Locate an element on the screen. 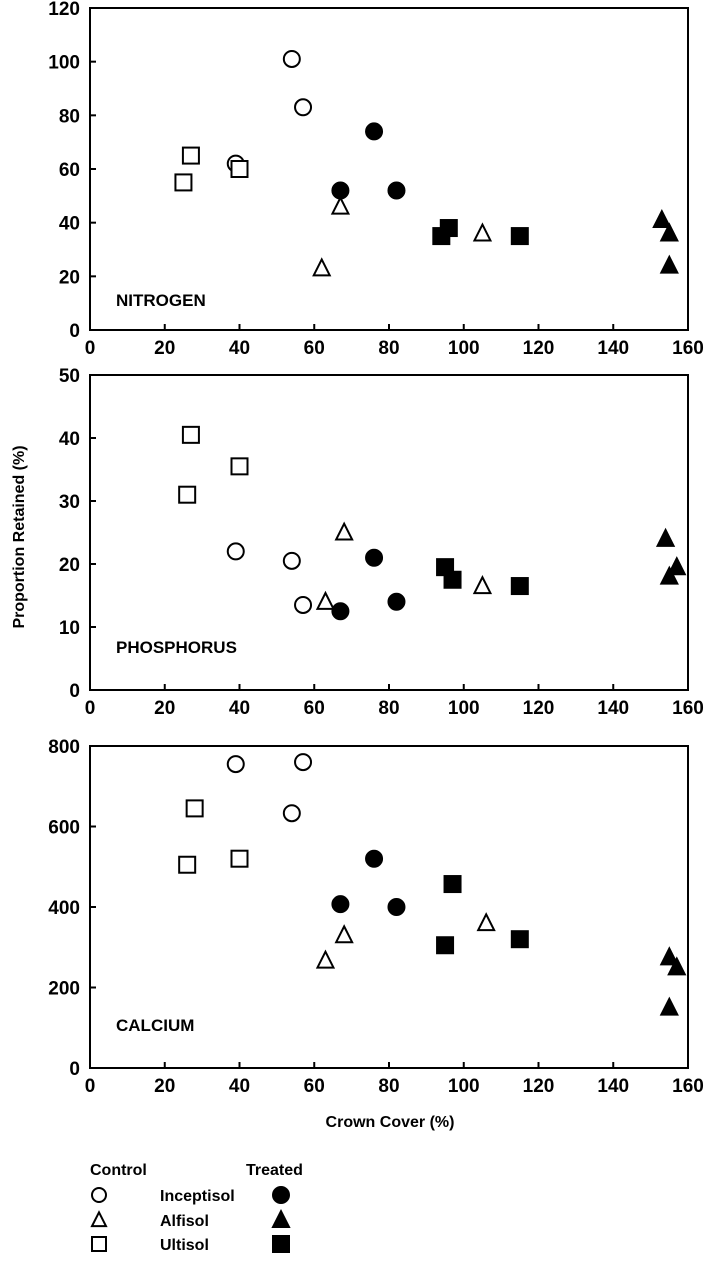 This screenshot has width=712, height=1270. y-tick-label: 600 is located at coordinates (64, 828).